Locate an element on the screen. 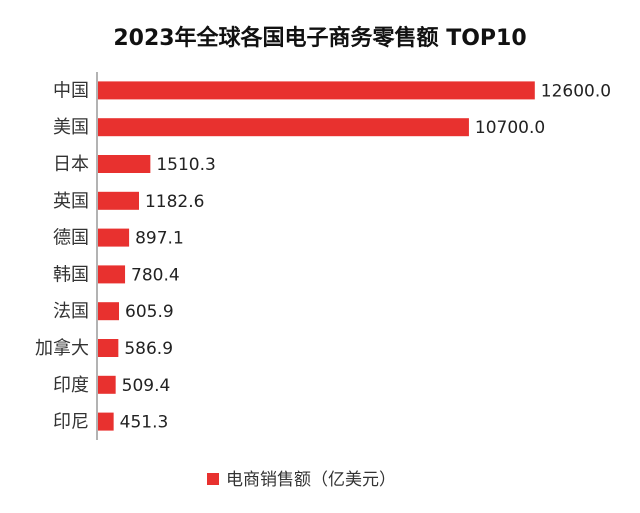  legend: 电商销售额（亿美元） is located at coordinates (301, 480).